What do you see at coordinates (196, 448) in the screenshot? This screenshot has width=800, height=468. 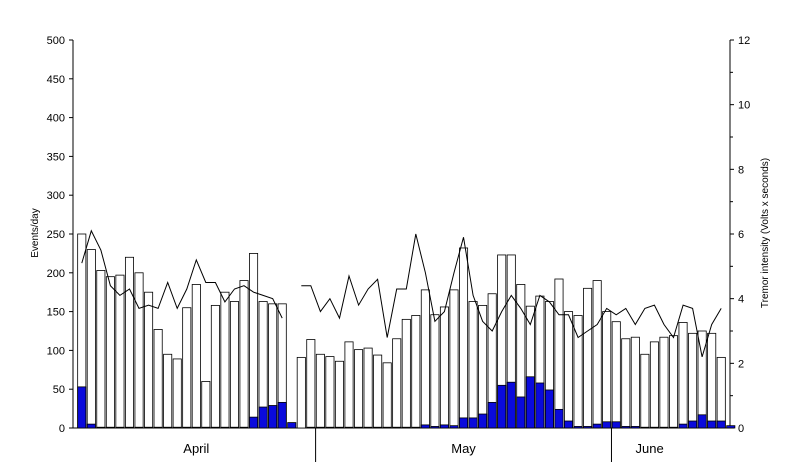 I see `month-label: April` at bounding box center [196, 448].